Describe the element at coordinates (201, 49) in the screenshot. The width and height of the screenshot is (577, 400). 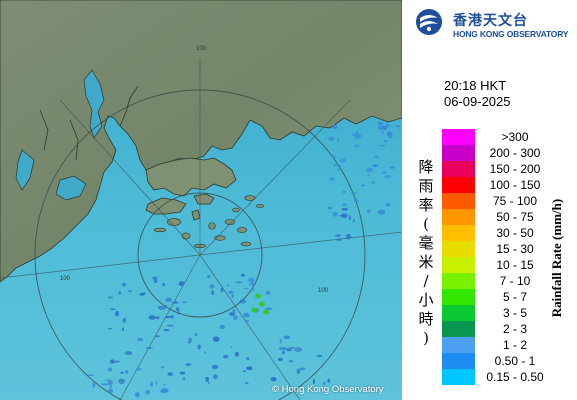
I see `ring-label-top: 100` at that location.